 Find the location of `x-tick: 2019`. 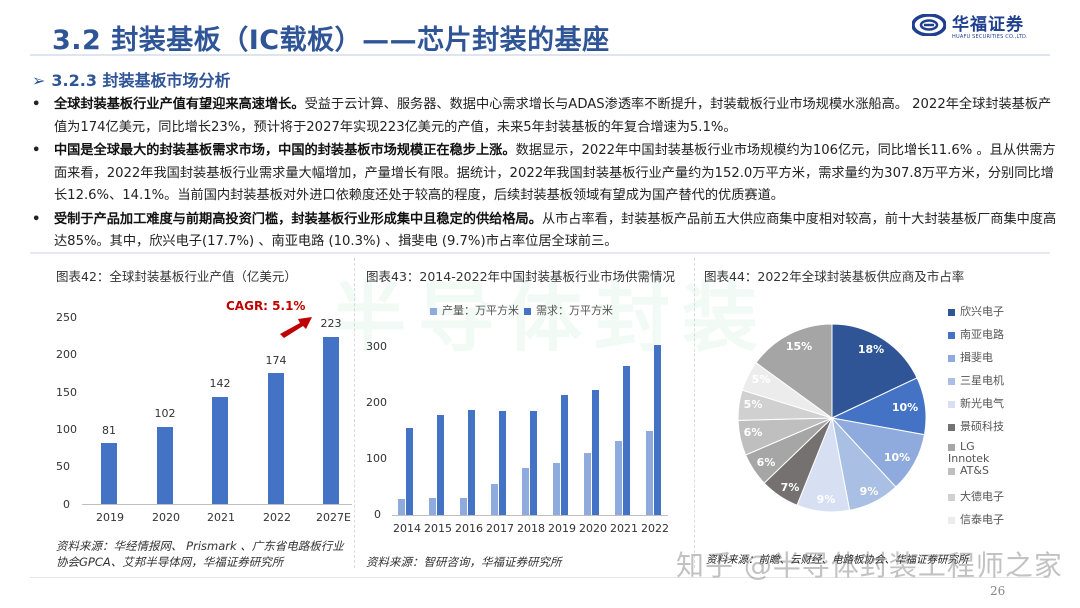

x-tick: 2019 is located at coordinates (562, 528).